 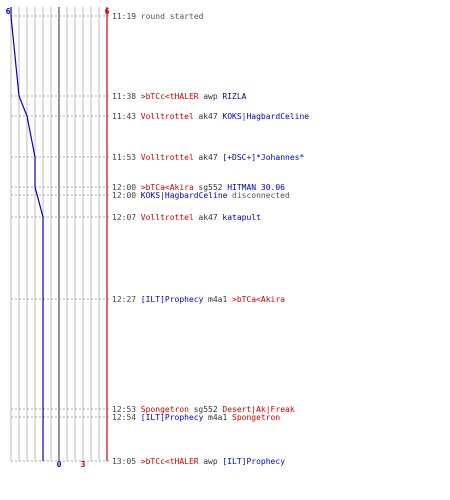 I want to click on event-time: 12:27, so click(x=124, y=299).